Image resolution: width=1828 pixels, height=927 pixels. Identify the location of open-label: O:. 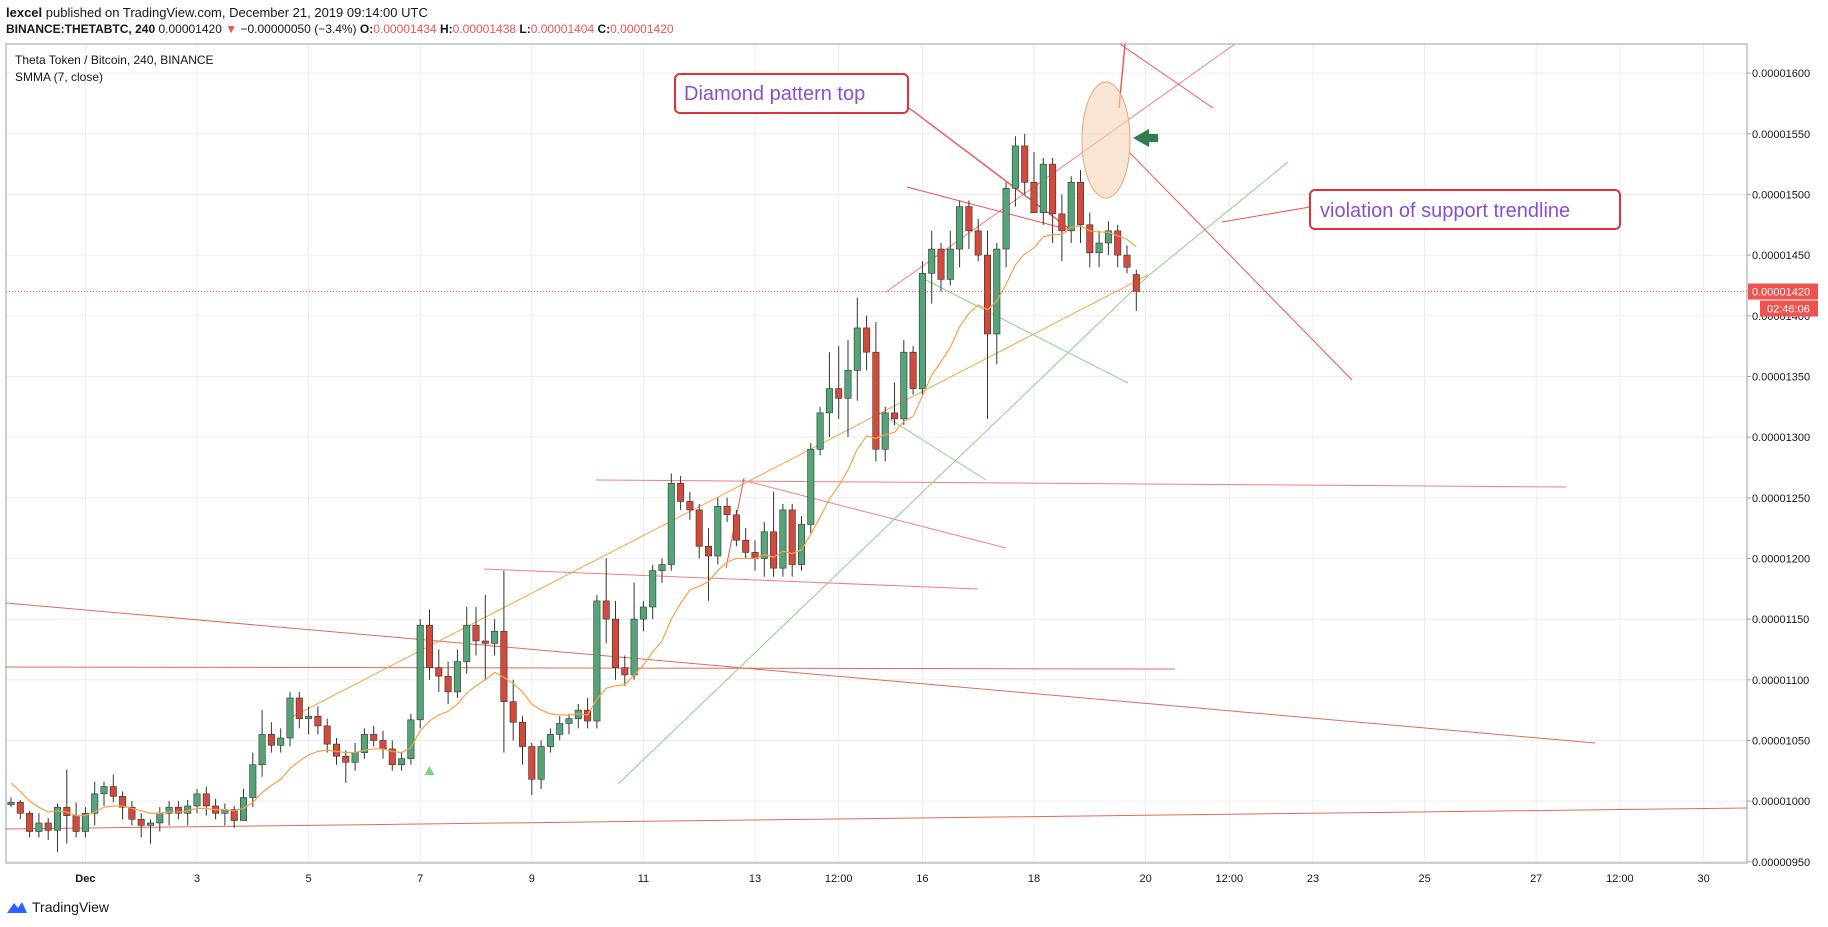
(366, 29).